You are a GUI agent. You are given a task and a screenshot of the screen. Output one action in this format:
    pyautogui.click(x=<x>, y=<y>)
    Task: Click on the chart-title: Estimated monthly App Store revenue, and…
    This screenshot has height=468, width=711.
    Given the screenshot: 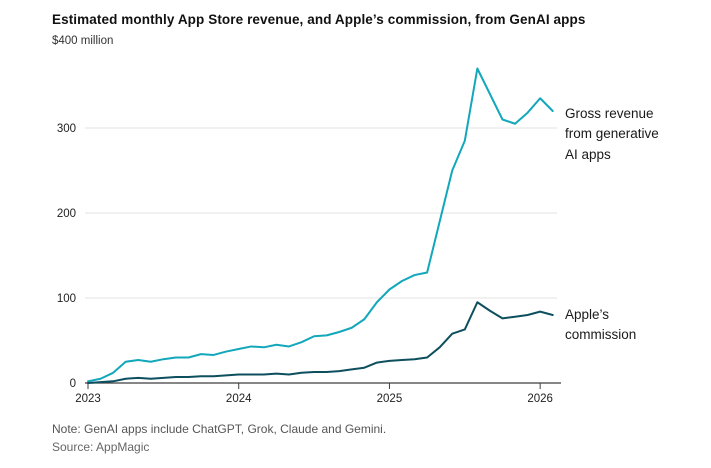 What is the action you would take?
    pyautogui.click(x=319, y=19)
    